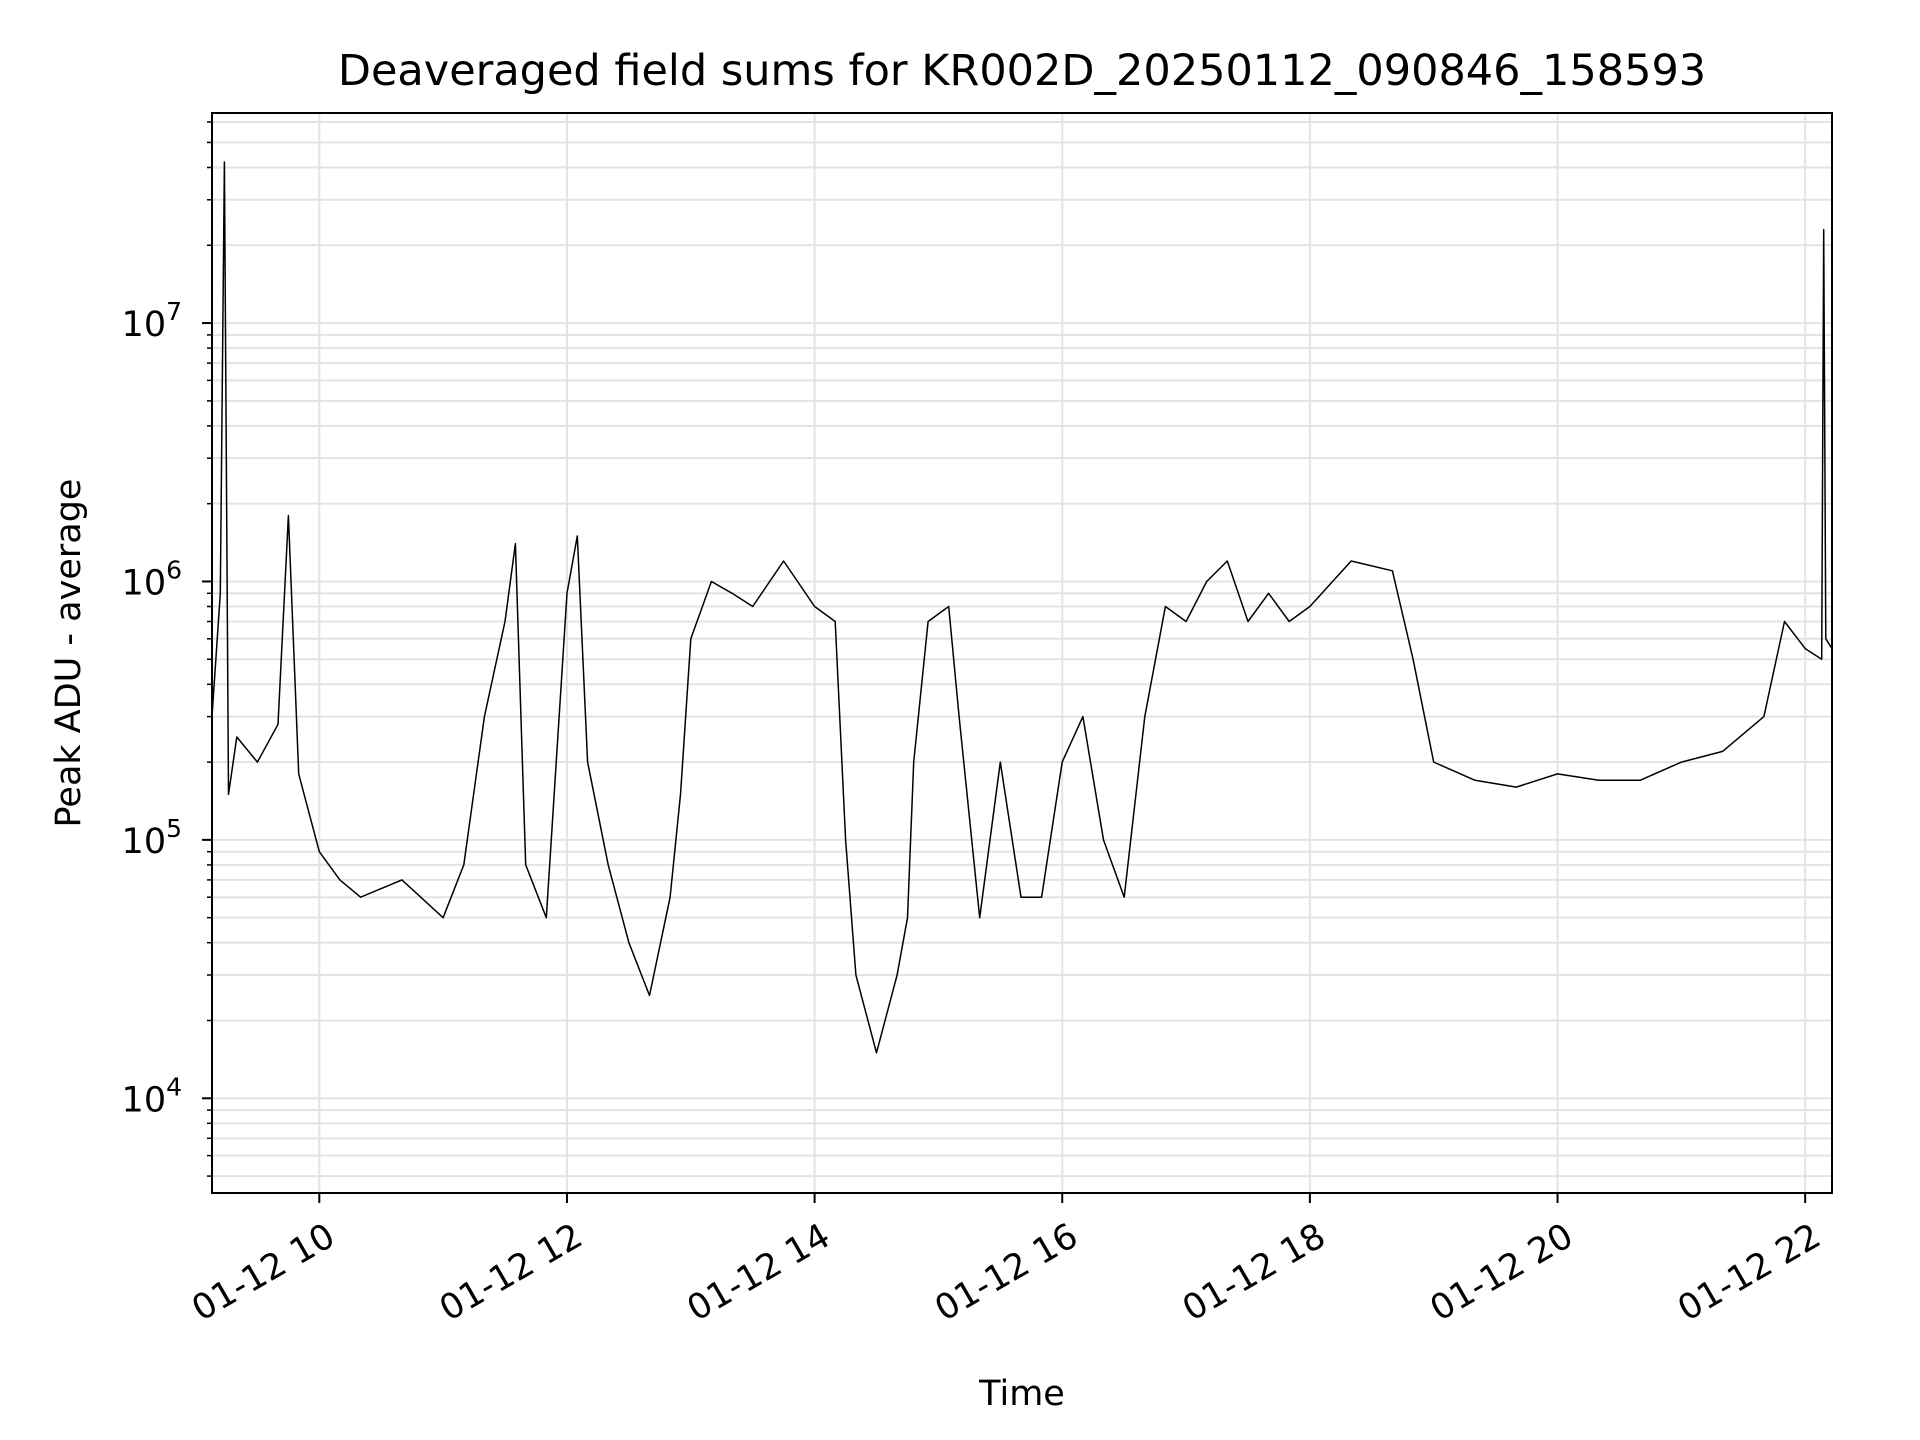 The height and width of the screenshot is (1440, 1920). Describe the element at coordinates (1254, 1272) in the screenshot. I see `x-tick-label: 01-12 18` at that location.